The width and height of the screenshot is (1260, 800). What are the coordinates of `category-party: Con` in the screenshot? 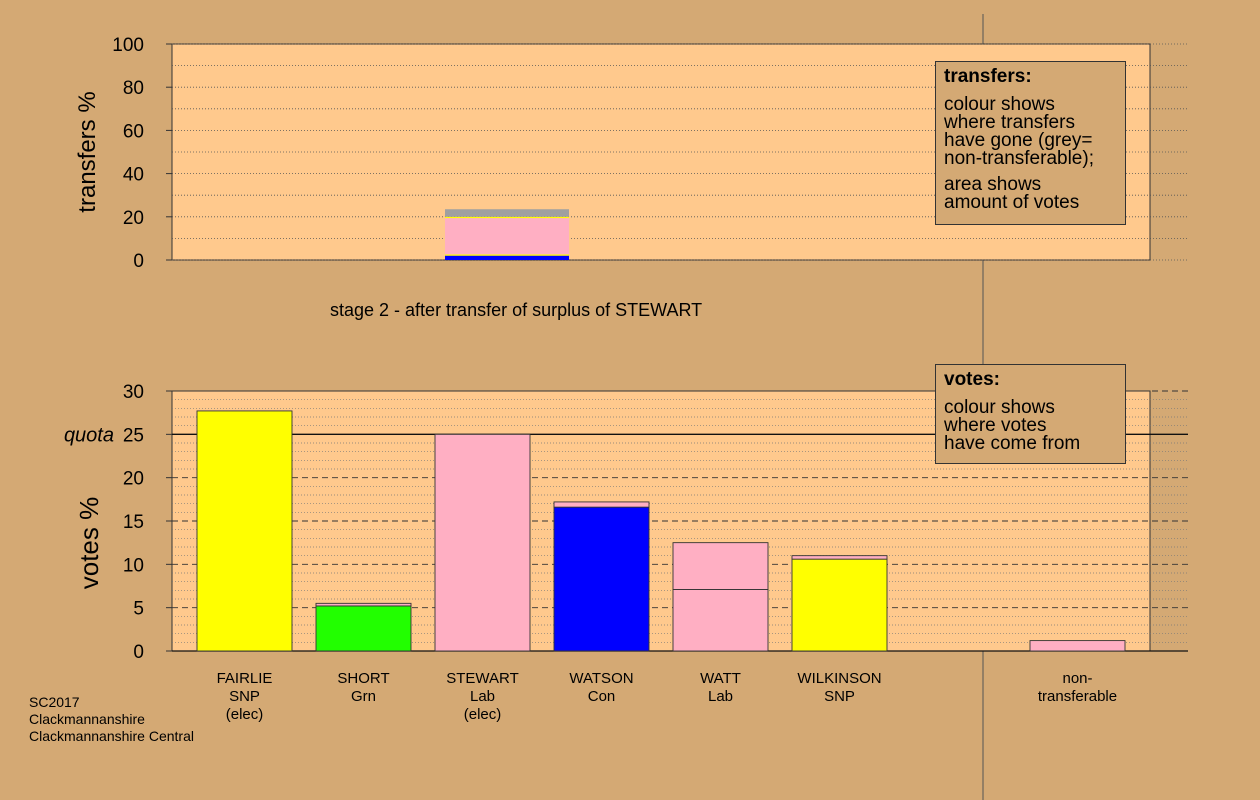 It's located at (602, 696).